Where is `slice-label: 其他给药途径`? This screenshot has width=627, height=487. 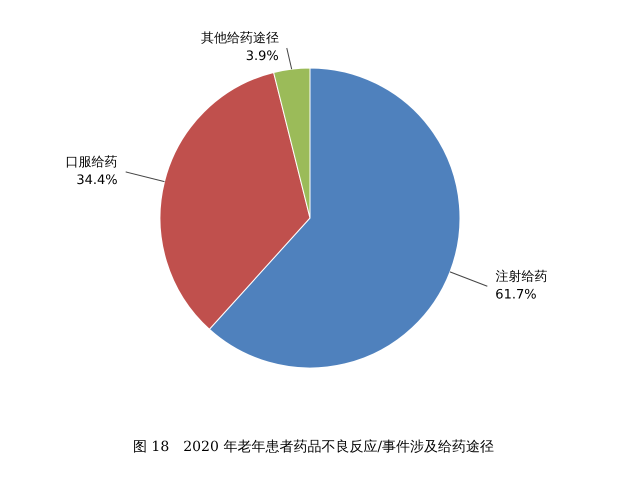
slice-label: 其他给药途径 is located at coordinates (239, 38).